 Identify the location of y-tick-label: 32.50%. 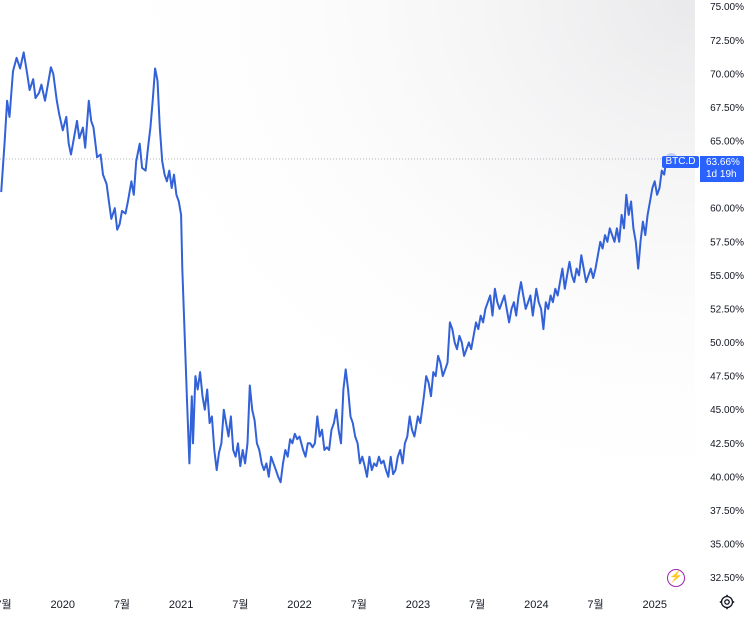
(727, 578).